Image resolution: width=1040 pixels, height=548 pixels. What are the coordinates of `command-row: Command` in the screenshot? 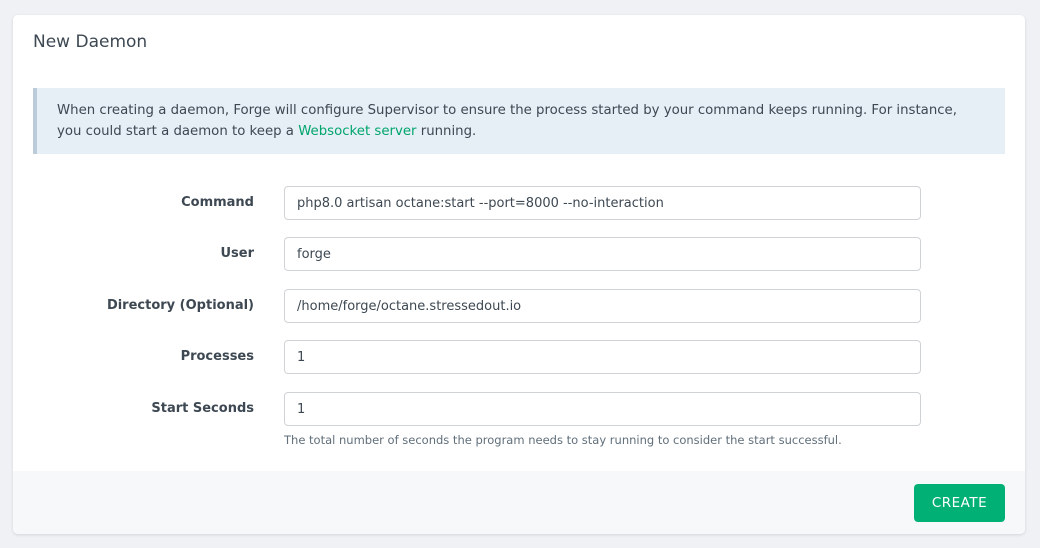 It's located at (519, 203).